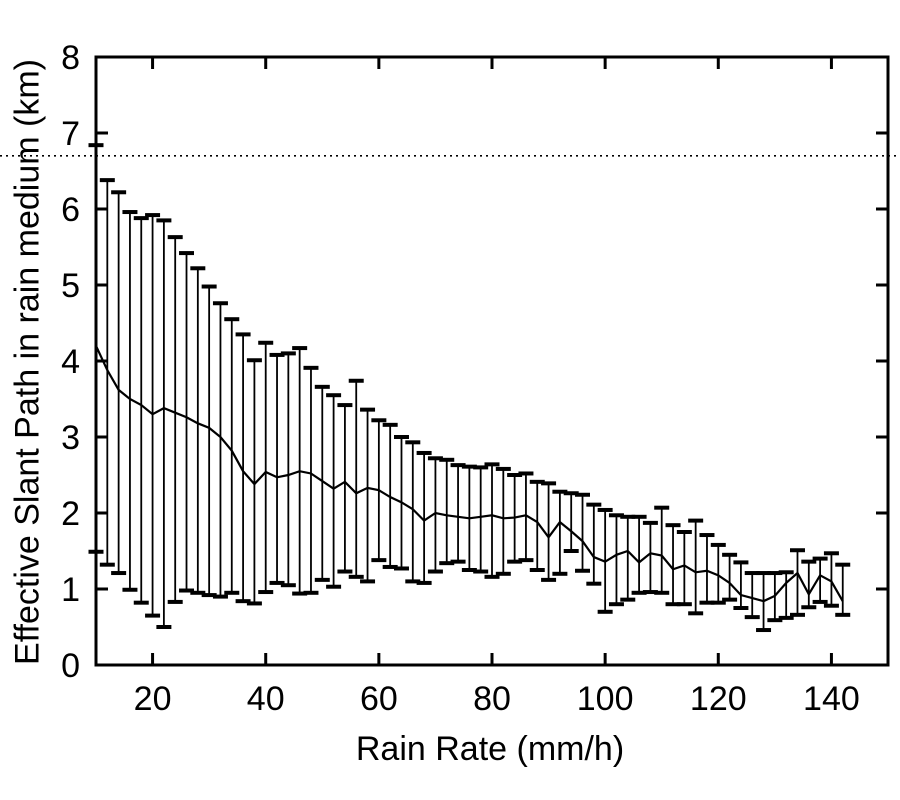  I want to click on svg-text: 4, so click(70, 362).